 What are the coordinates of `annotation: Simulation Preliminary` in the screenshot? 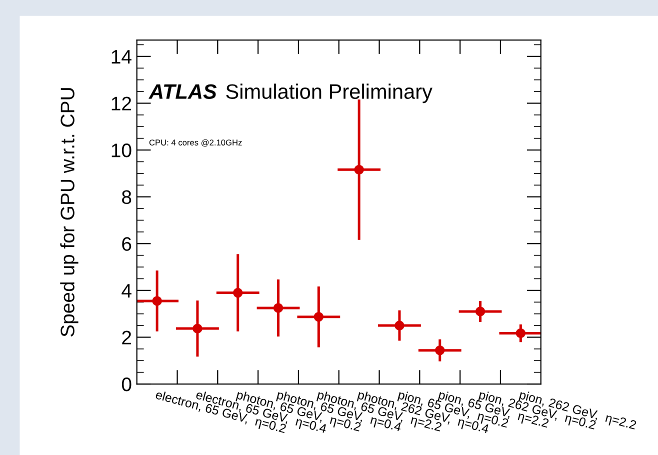 It's located at (329, 94).